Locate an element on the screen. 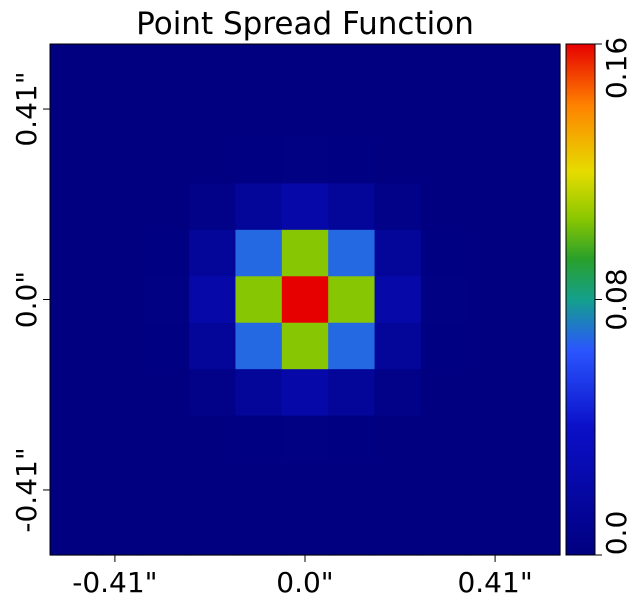 The height and width of the screenshot is (604, 639). x-tick-label: 0.41" is located at coordinates (494, 582).